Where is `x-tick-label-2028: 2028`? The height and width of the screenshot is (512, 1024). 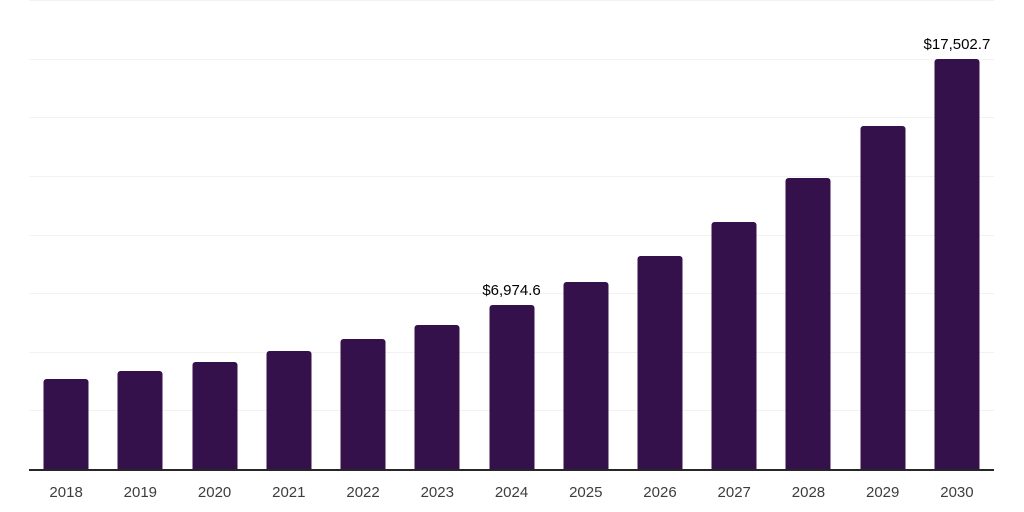
x-tick-label-2028: 2028 is located at coordinates (808, 492).